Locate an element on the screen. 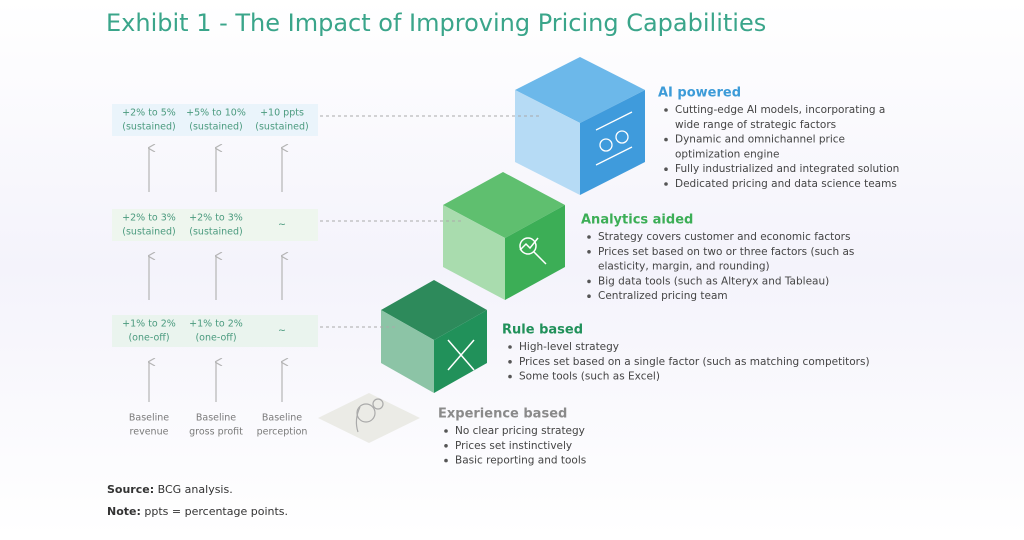 The height and width of the screenshot is (540, 1024). bullet-text: Some tools (such as Excel) is located at coordinates (589, 377).